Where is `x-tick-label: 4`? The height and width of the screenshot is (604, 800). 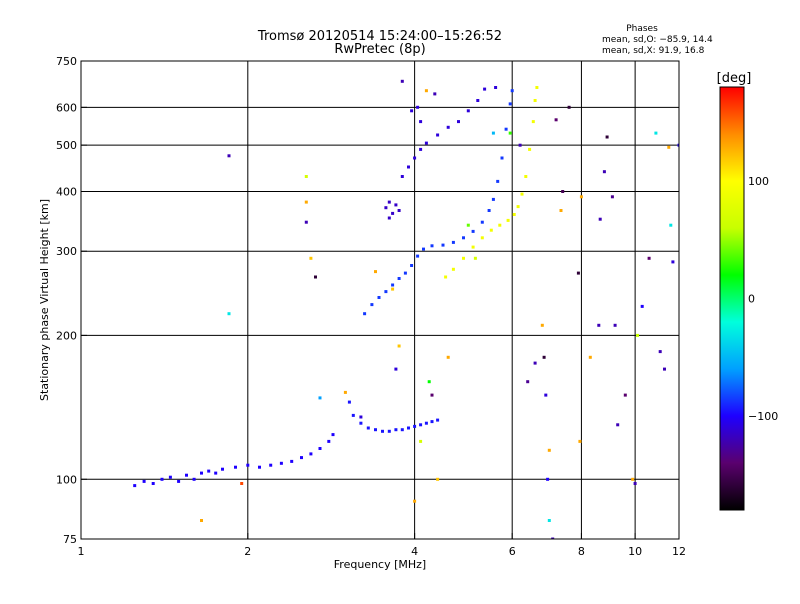 x-tick-label: 4 is located at coordinates (414, 551).